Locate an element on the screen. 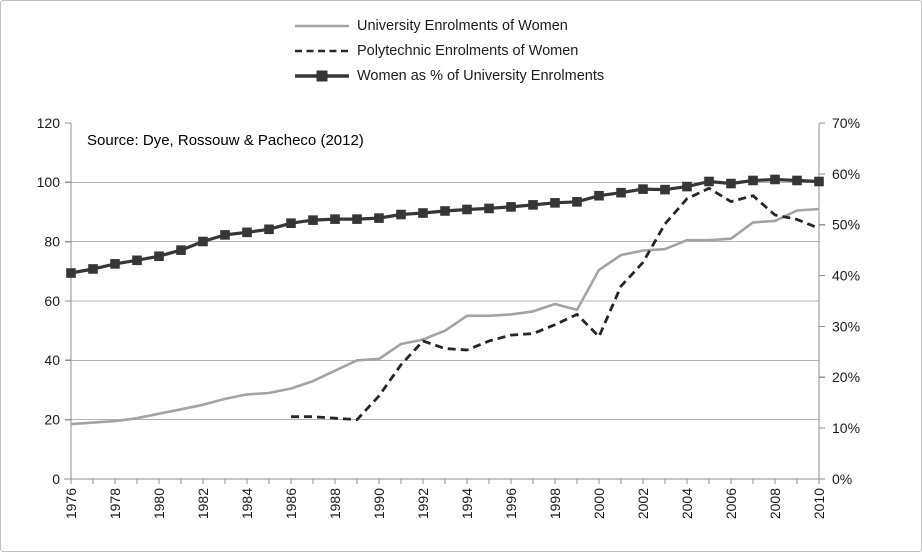  x-axis-tick-label: 2006 is located at coordinates (731, 503).